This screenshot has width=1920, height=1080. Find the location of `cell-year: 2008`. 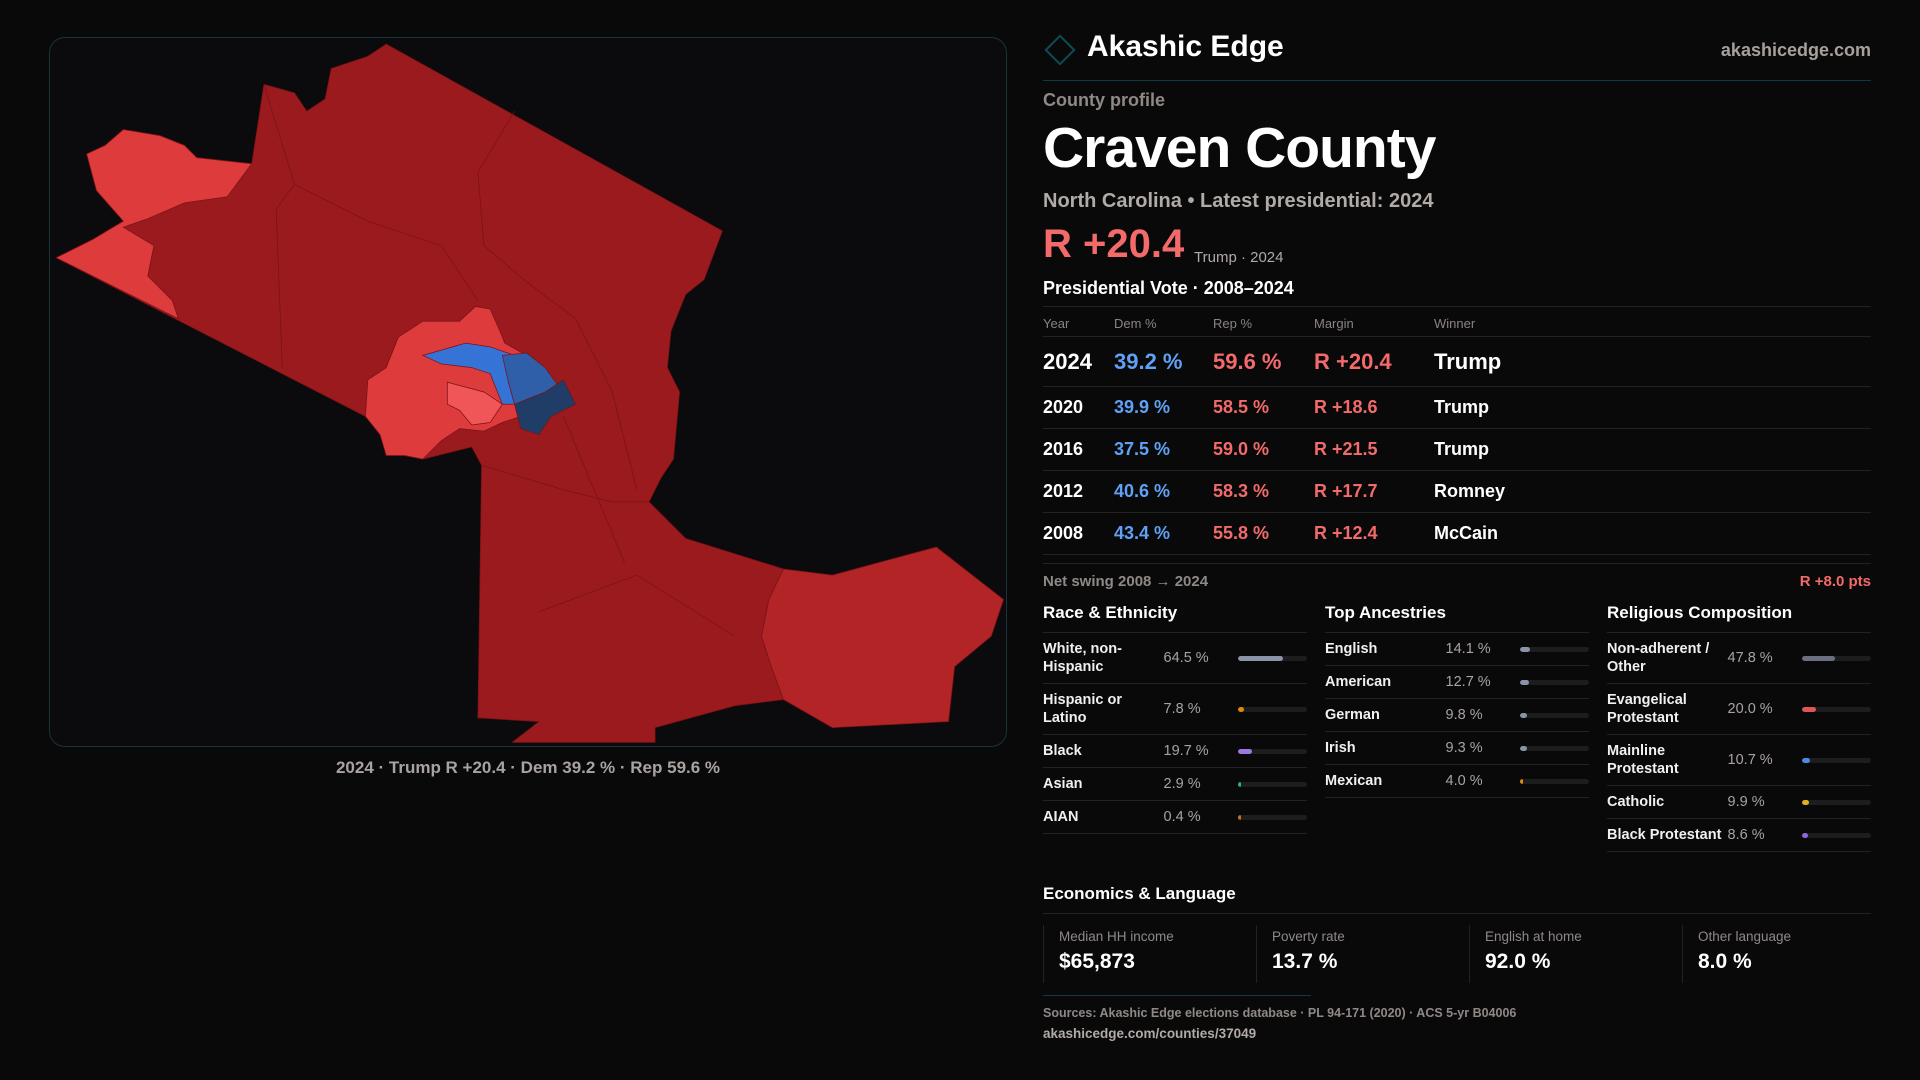

cell-year: 2008 is located at coordinates (1063, 533).